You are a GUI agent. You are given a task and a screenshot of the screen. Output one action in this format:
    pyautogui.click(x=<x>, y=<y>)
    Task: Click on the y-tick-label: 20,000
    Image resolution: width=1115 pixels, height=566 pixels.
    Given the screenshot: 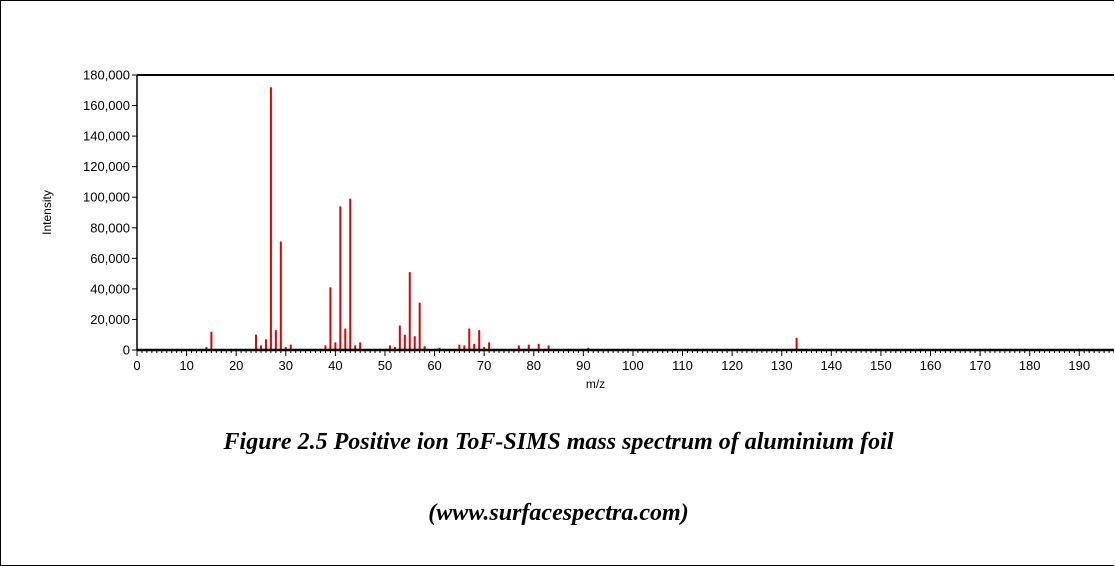 What is the action you would take?
    pyautogui.click(x=110, y=319)
    